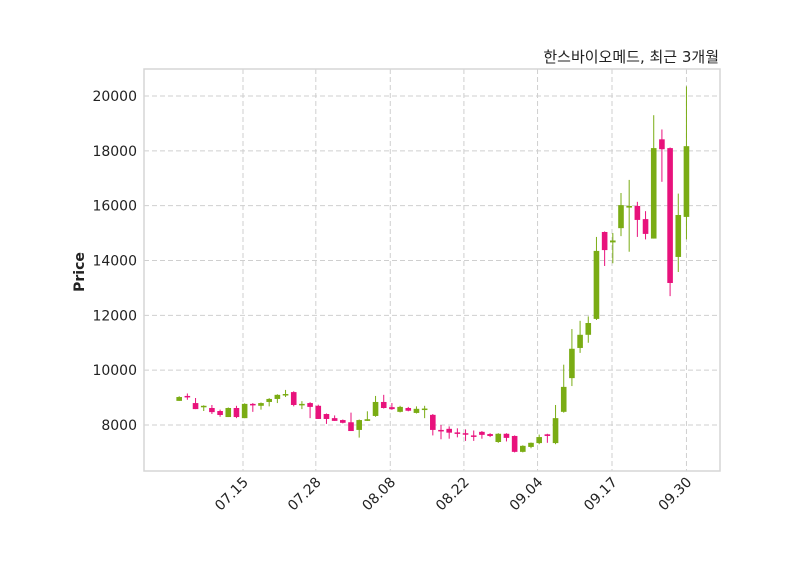  What do you see at coordinates (114, 371) in the screenshot?
I see `y-tick-label: 10000` at bounding box center [114, 371].